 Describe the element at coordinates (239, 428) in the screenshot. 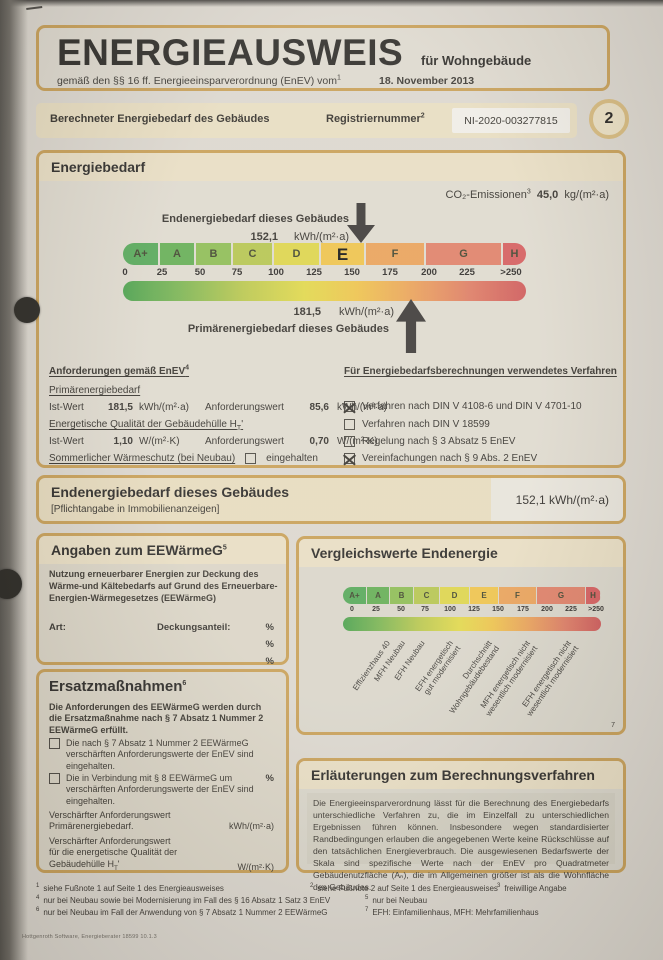

I see `gebaeudehuelle-sub: T` at that location.